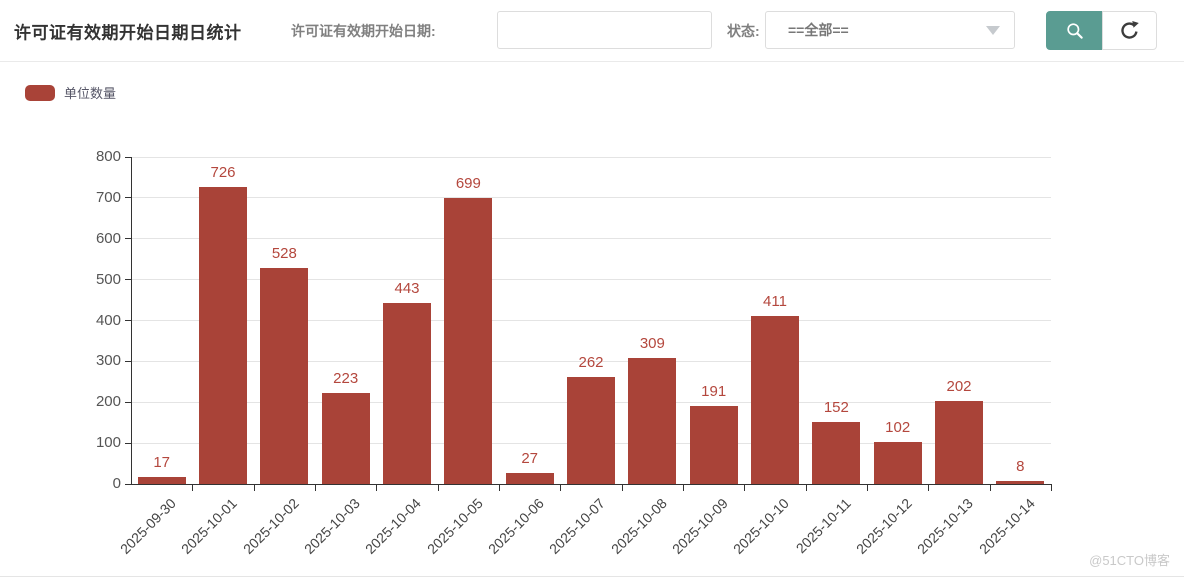 The height and width of the screenshot is (577, 1184). I want to click on y-axis-label: 600, so click(108, 238).